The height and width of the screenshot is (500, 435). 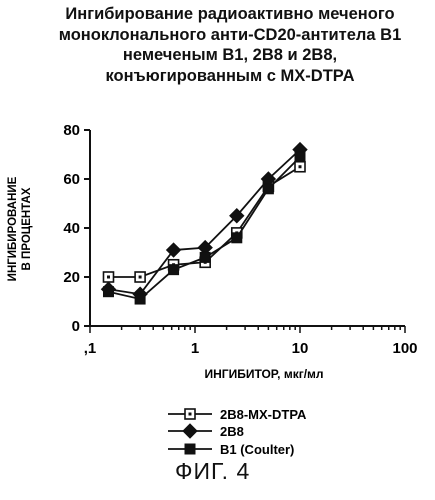 I want to click on legend-item: 2B8, so click(x=206, y=431).